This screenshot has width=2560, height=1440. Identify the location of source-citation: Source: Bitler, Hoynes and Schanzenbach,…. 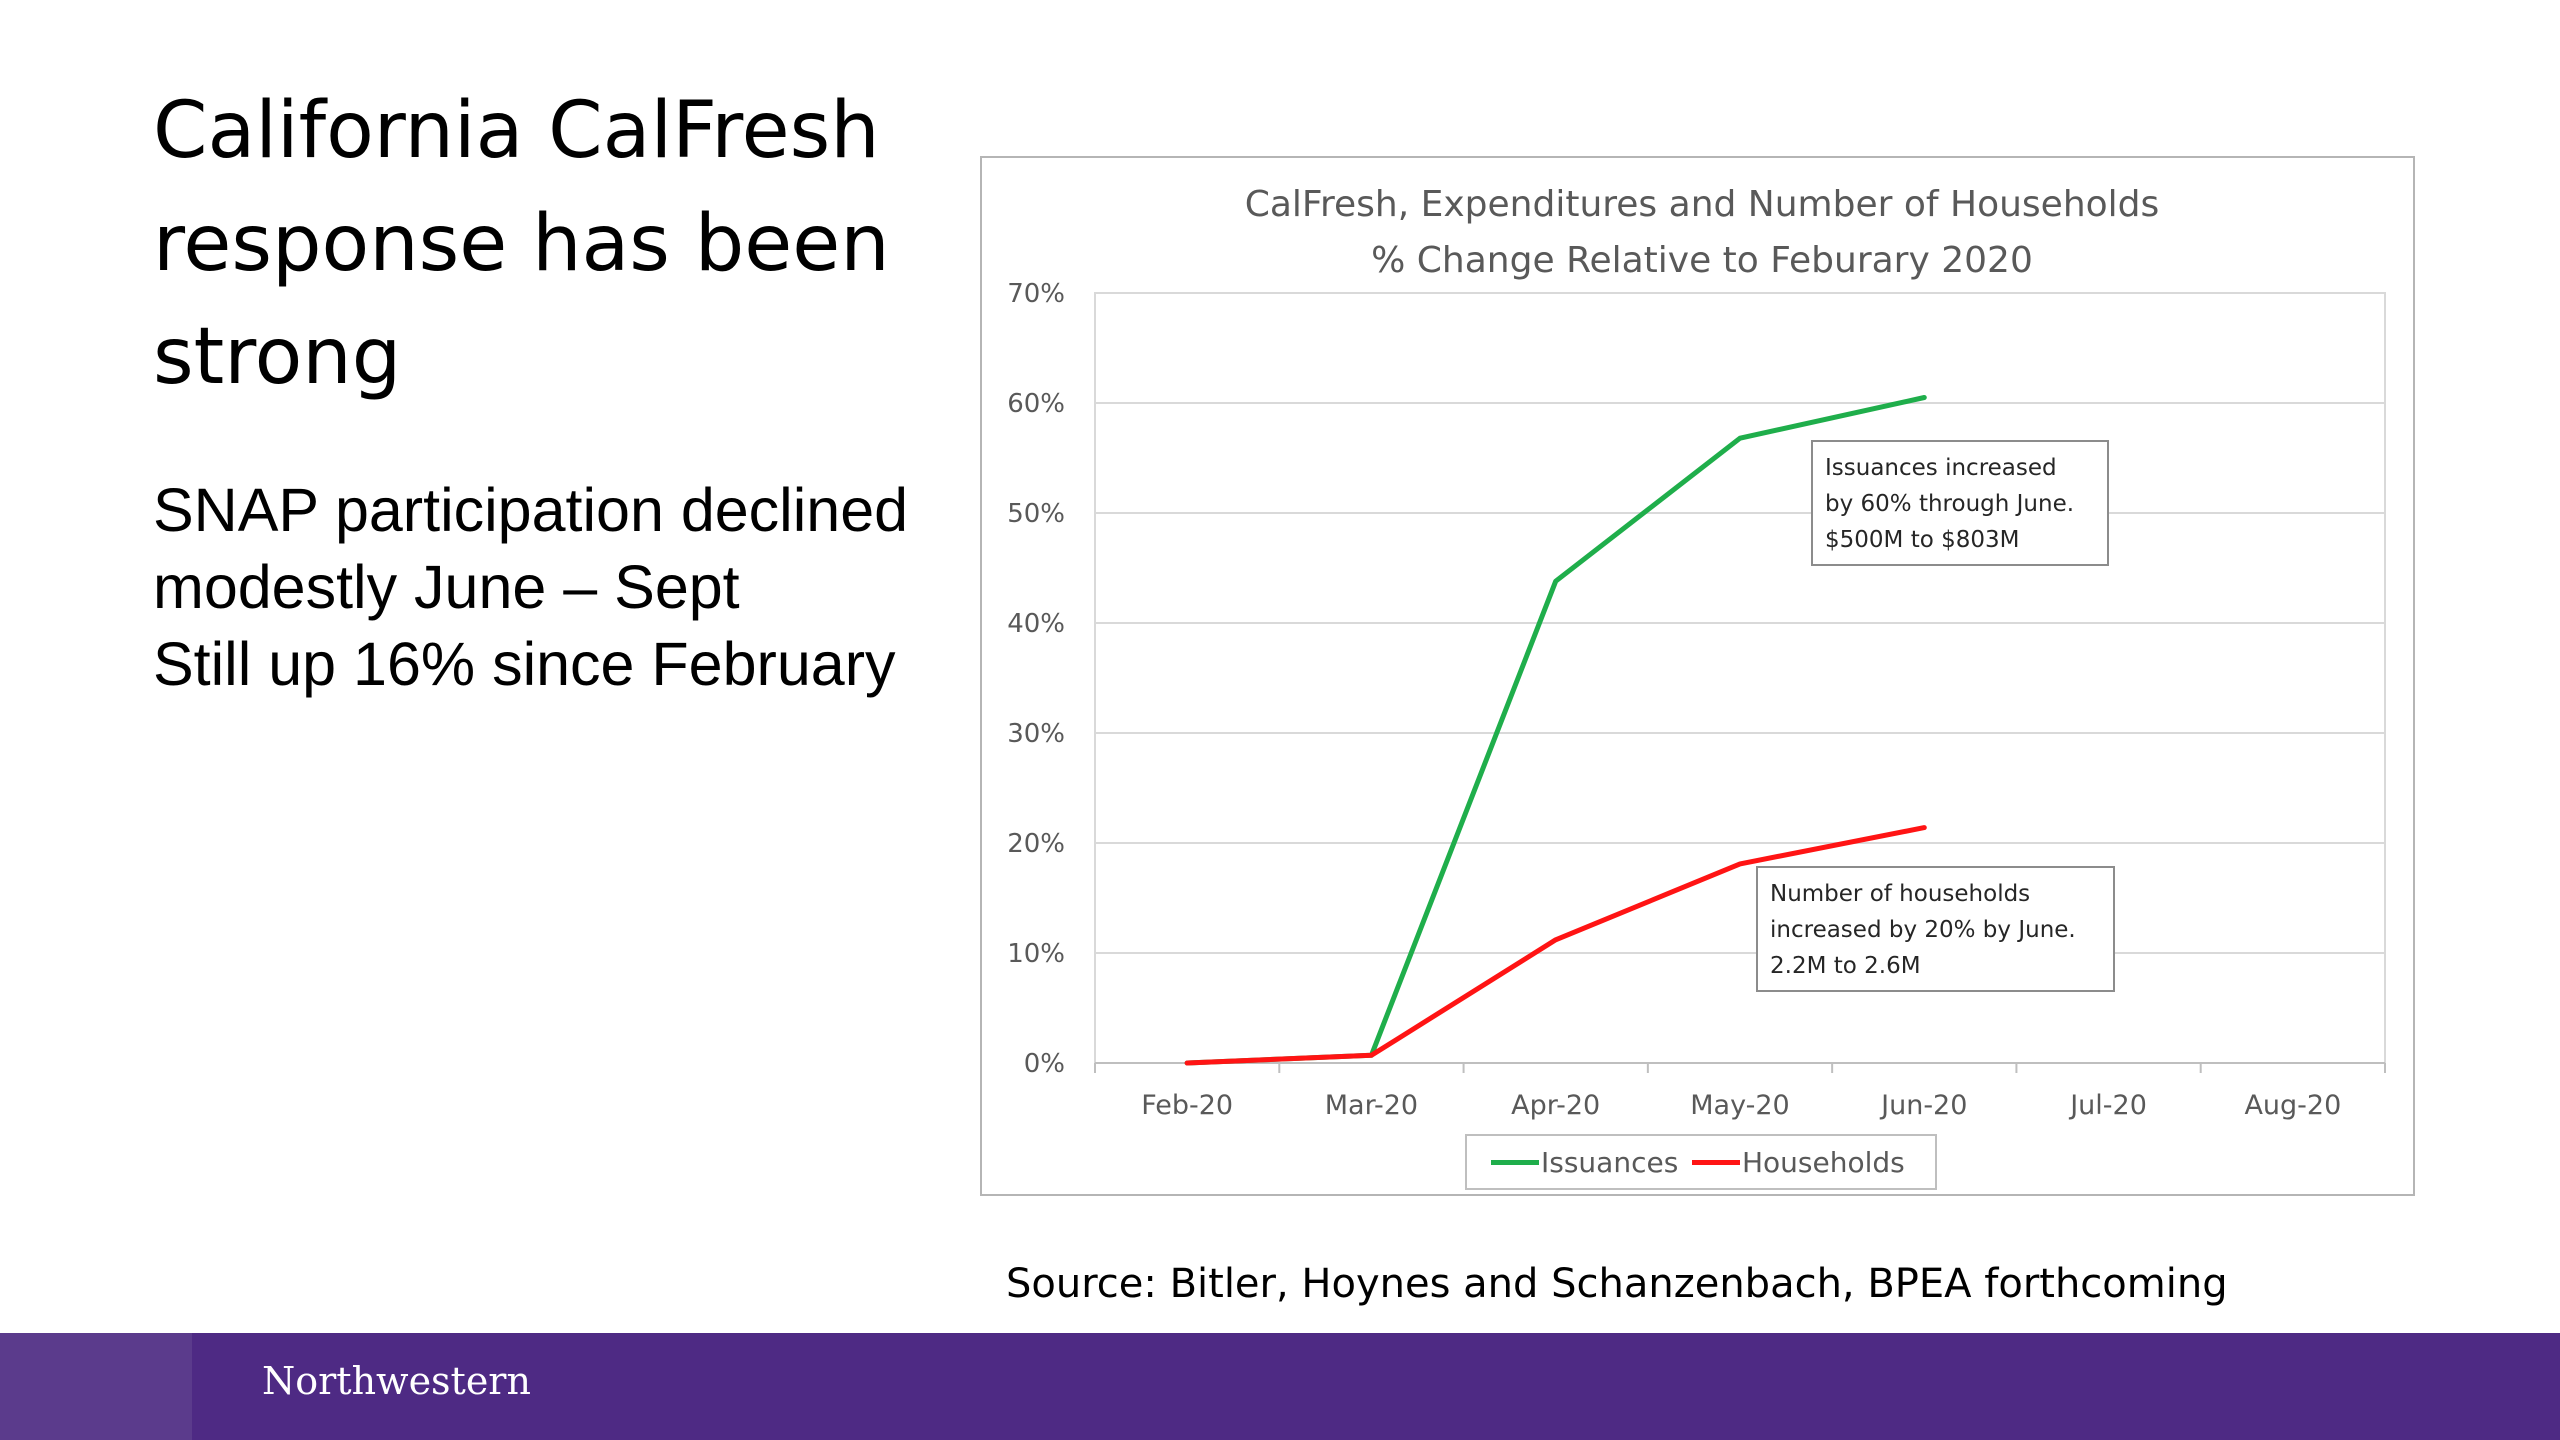
(1617, 1284).